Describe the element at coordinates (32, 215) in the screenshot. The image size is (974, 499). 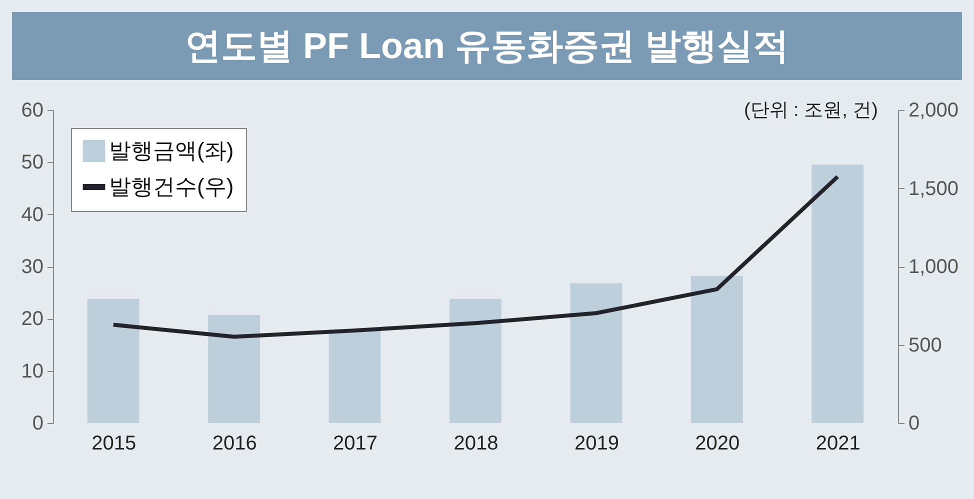
I see `y-tick-label: 40` at that location.